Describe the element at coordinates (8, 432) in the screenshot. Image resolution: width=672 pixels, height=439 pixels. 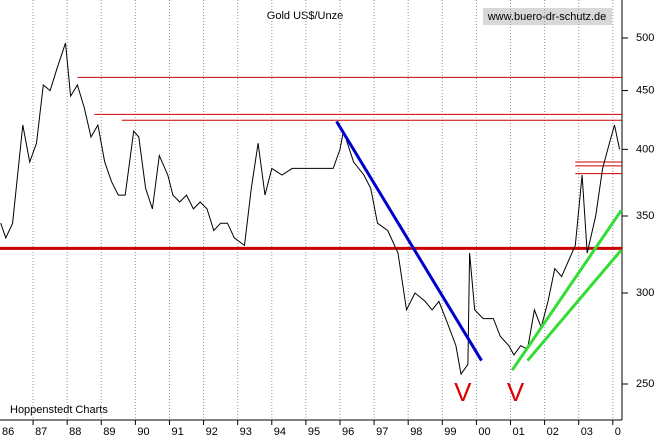
I see `x-tick-label: 86` at that location.